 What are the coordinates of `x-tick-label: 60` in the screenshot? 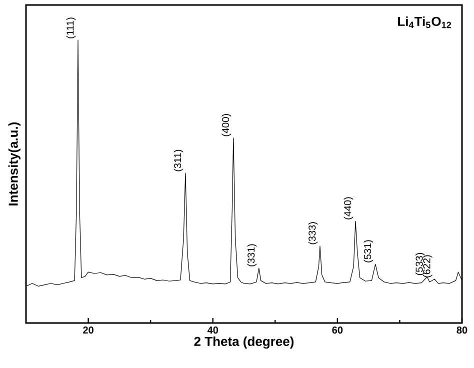 It's located at (337, 330).